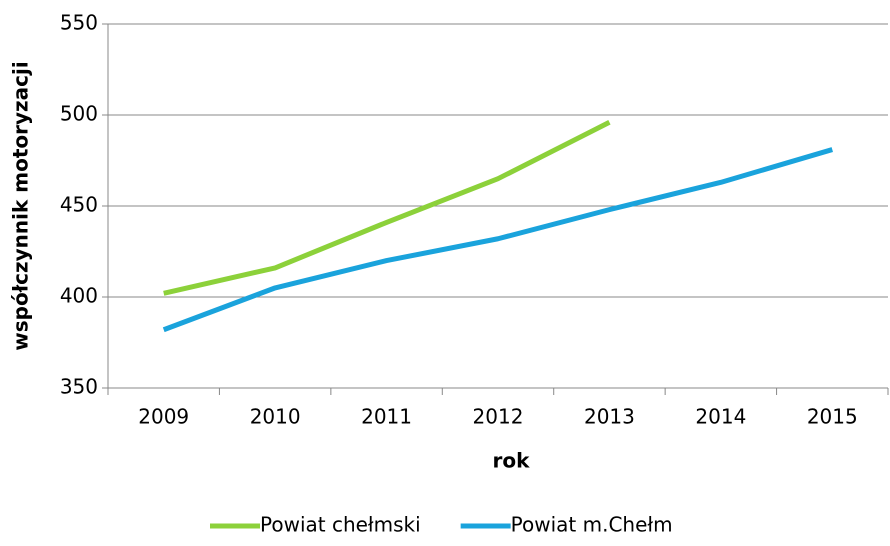 This screenshot has width=890, height=546. I want to click on x-tick-label: 2015, so click(832, 417).